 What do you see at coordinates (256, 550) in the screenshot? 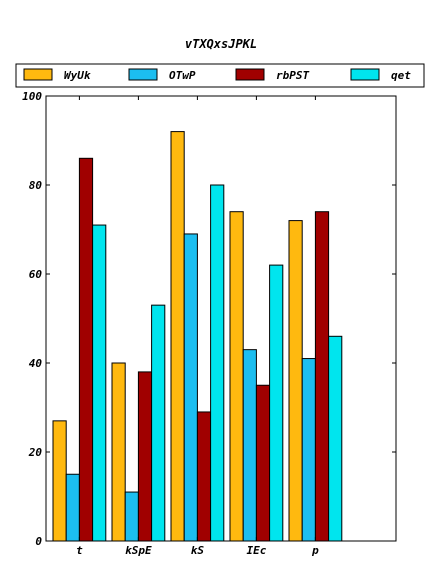
I see `x-tick-label: IEc` at bounding box center [256, 550].